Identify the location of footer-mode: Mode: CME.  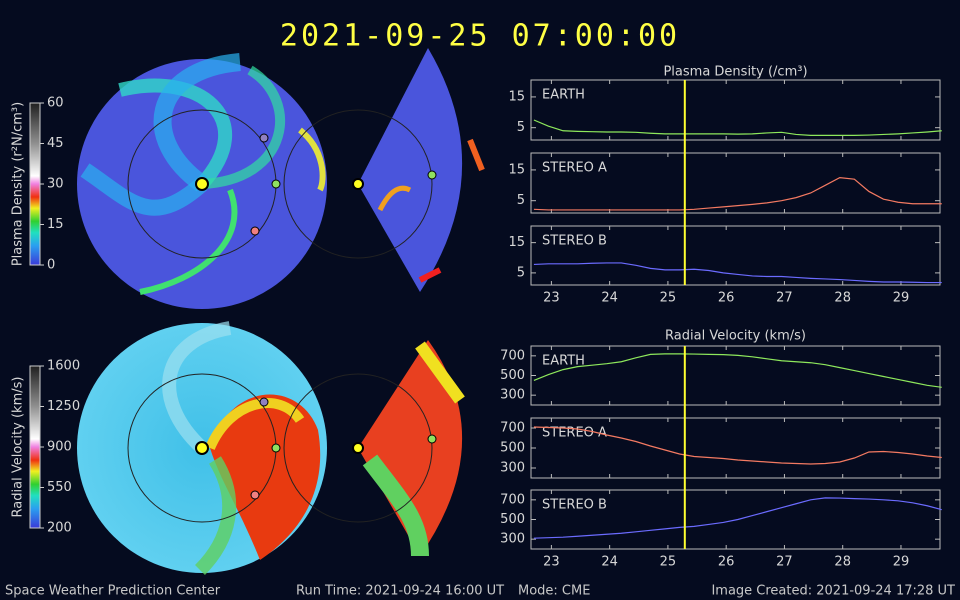
(554, 591).